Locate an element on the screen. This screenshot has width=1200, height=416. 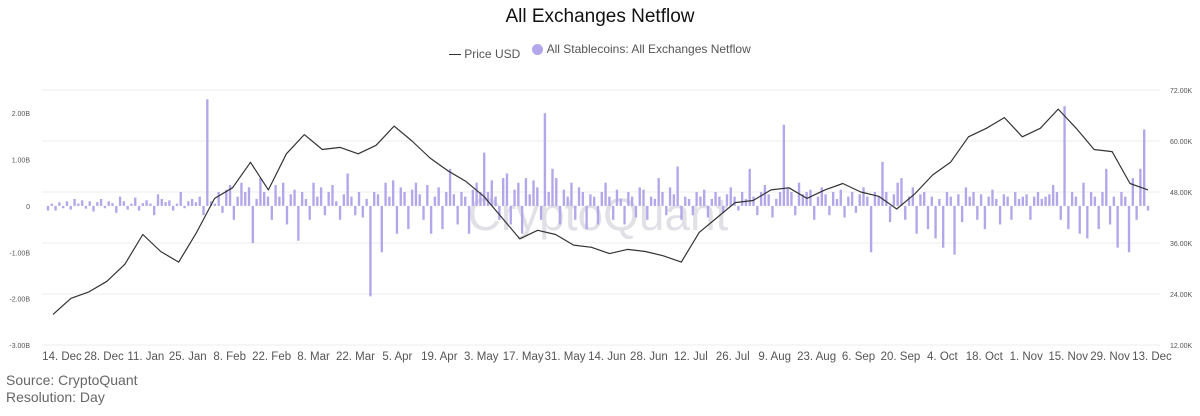
x-tick-label: 25. Jan is located at coordinates (188, 357).